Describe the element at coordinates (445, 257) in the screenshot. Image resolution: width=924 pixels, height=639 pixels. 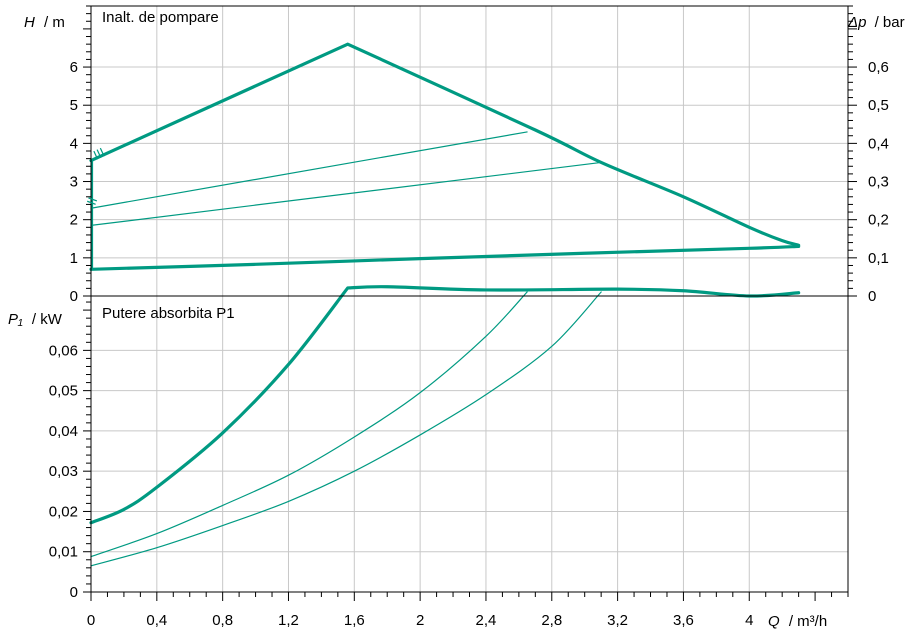
I see `head-curve-min` at that location.